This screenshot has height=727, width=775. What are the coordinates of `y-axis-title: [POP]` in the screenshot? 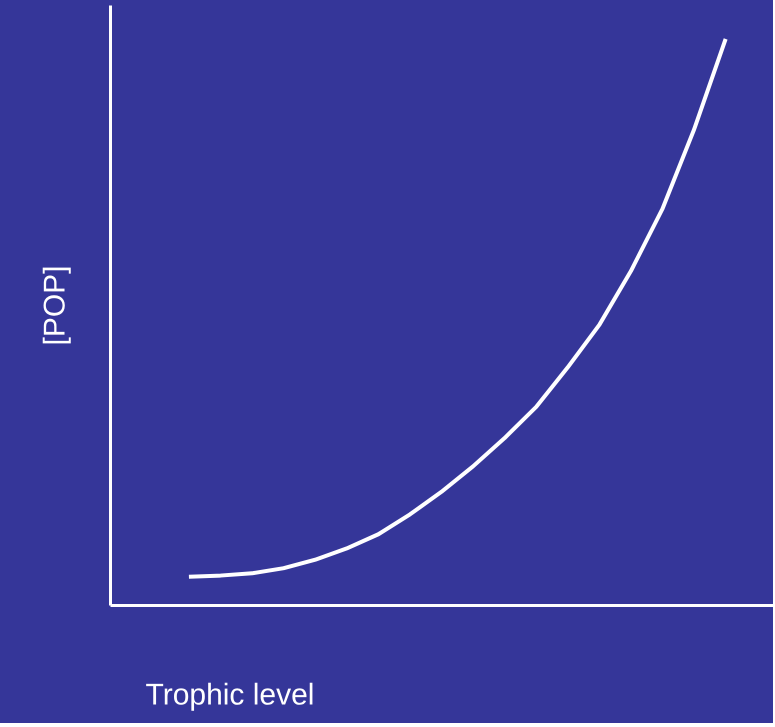 It's located at (55, 305).